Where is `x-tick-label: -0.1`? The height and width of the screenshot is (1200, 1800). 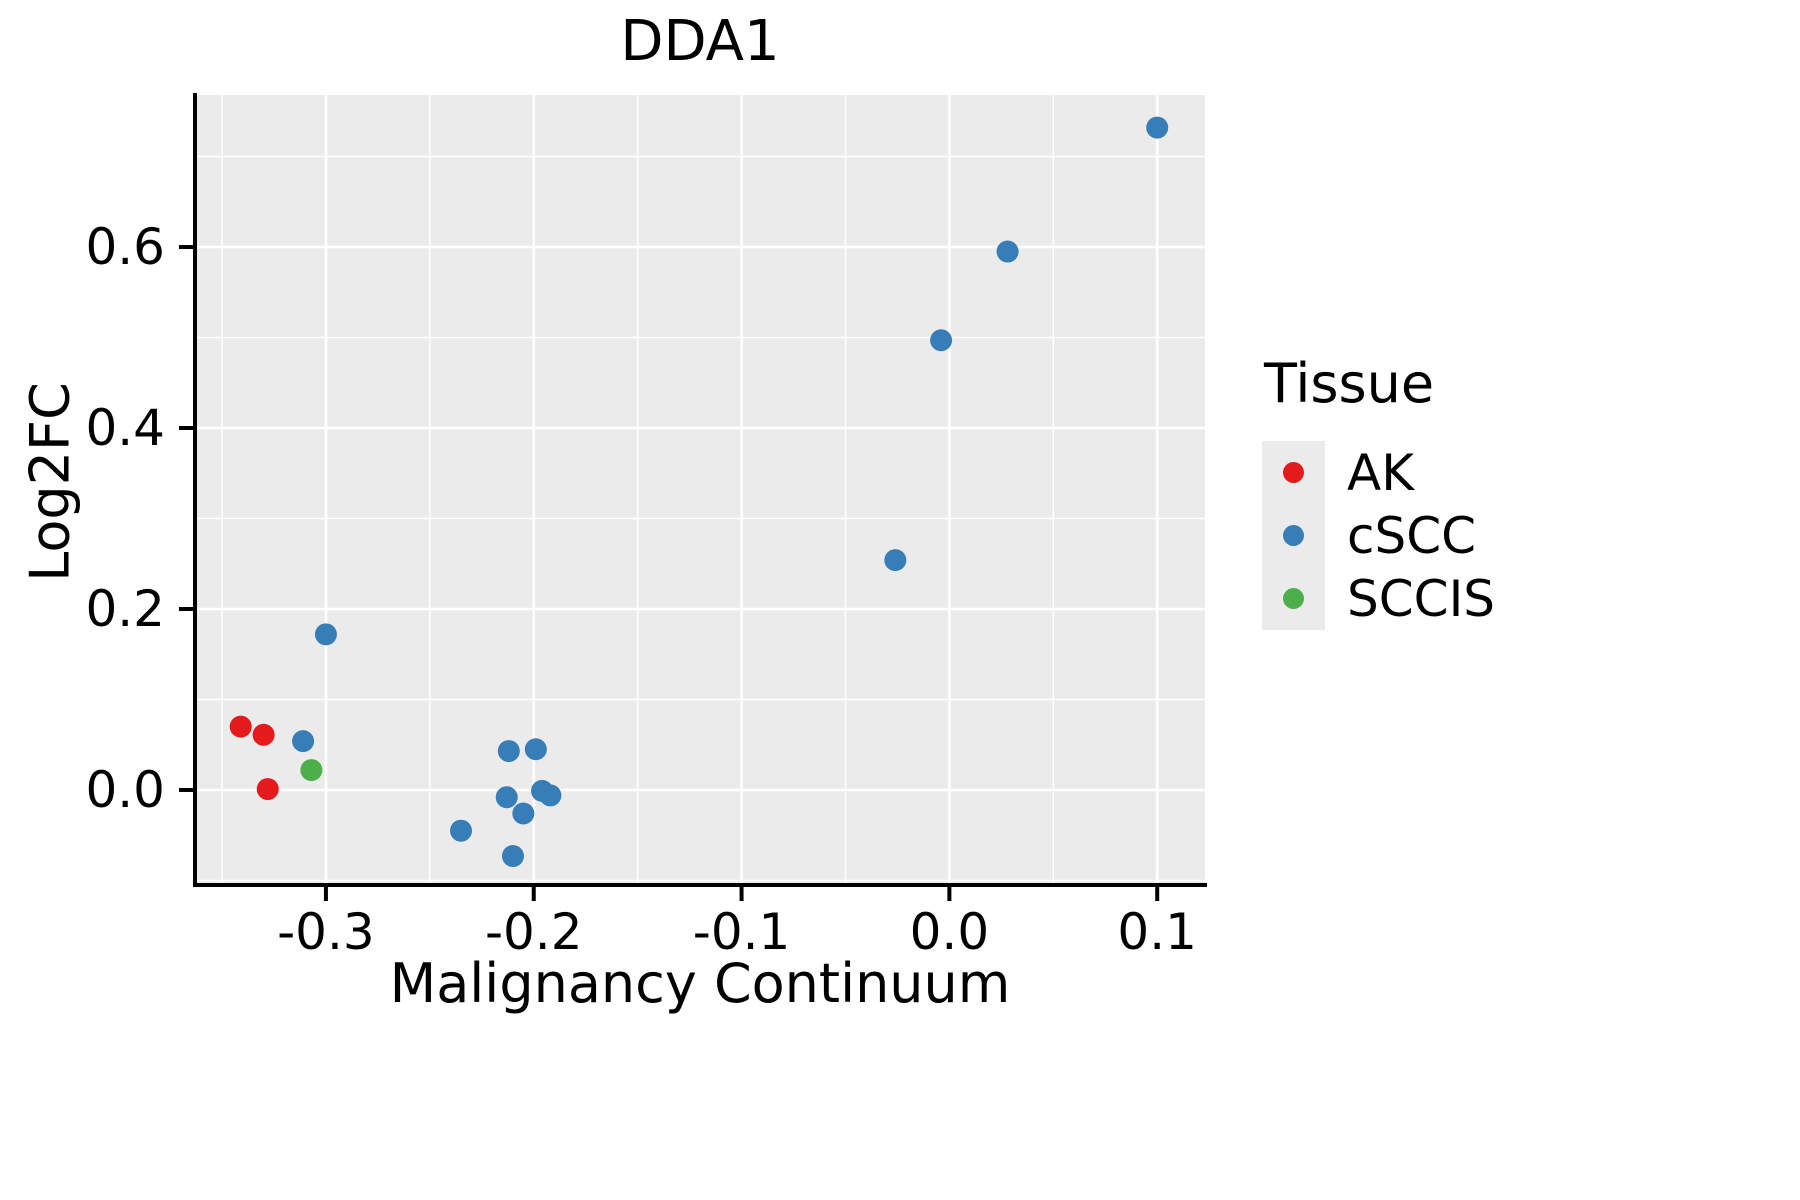
x-tick-label: -0.1 is located at coordinates (742, 932).